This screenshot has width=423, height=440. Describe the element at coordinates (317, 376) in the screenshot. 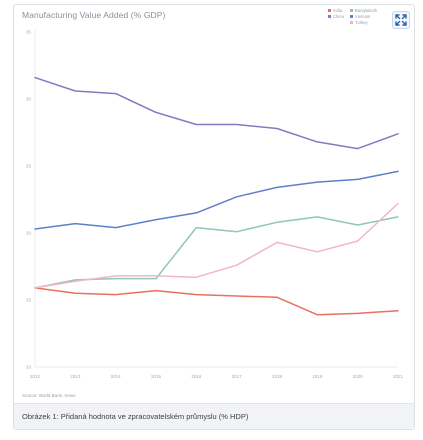

I see `x-tick-label: 2019` at that location.